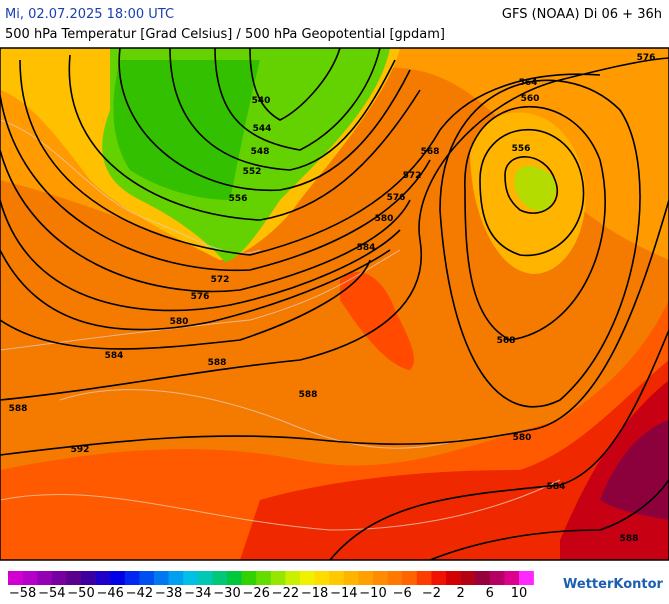 Image resolution: width=669 pixels, height=604 pixels. I want to click on colorbar-label: −54, so click(51, 593).